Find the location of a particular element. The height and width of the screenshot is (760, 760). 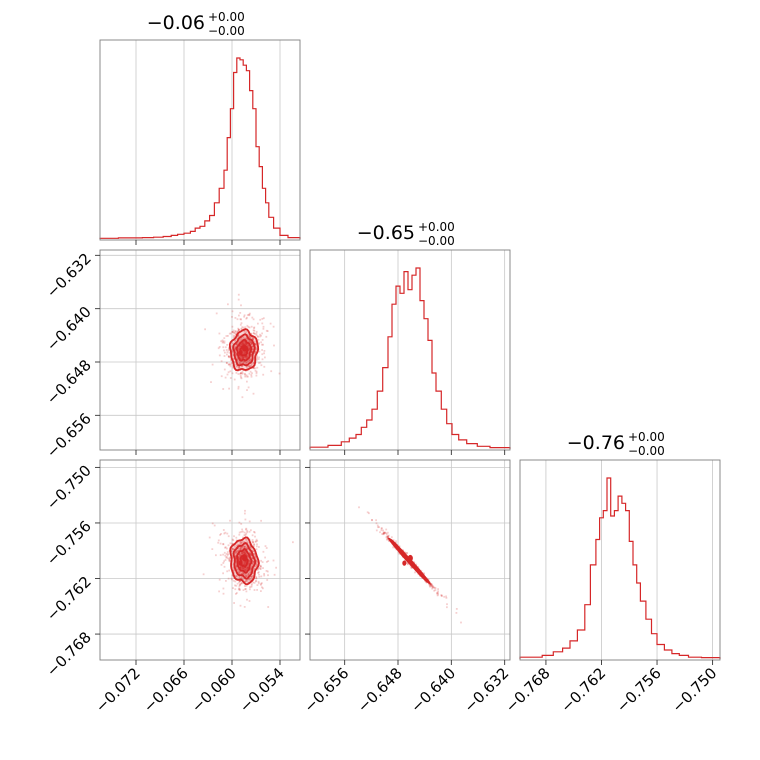

y-tick-label-1-1: −0.648 is located at coordinates (69, 382).